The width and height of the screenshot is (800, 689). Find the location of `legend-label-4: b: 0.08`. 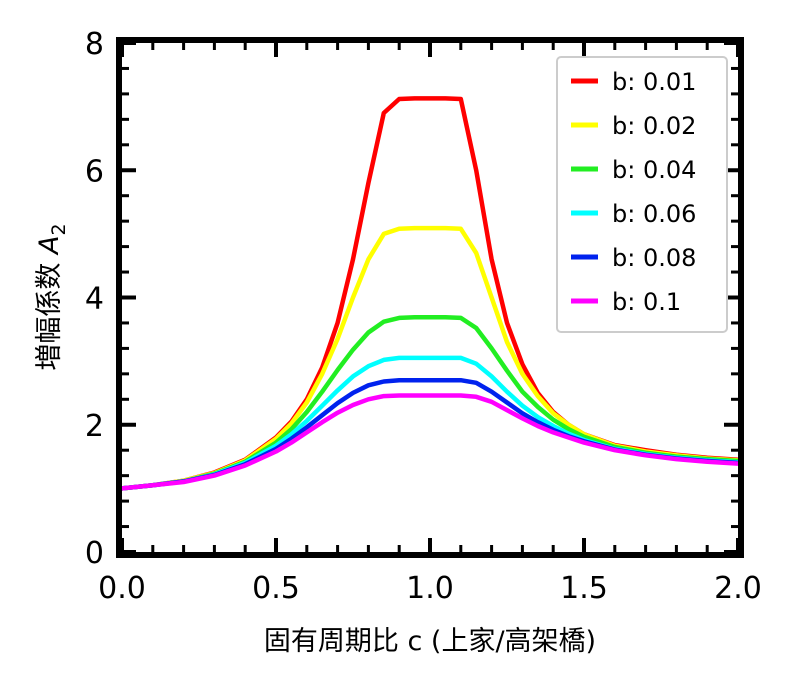

legend-label-4: b: 0.08 is located at coordinates (654, 258).